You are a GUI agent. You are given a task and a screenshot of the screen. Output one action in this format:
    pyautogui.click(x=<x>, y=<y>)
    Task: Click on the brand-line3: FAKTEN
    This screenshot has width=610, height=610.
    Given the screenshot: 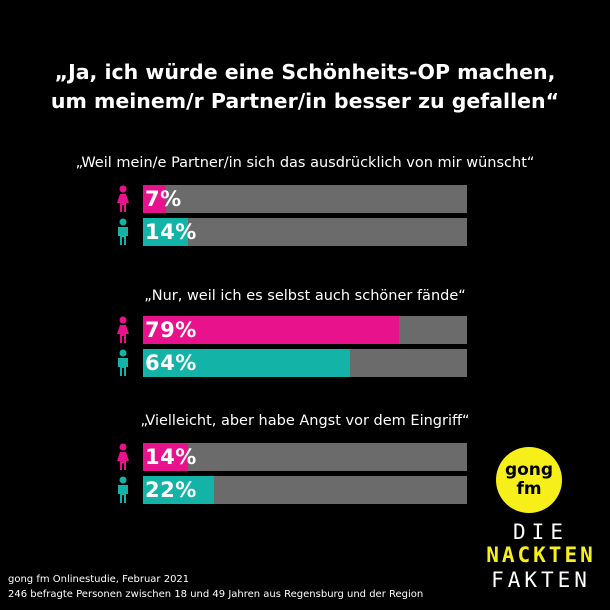 What is the action you would take?
    pyautogui.click(x=541, y=580)
    